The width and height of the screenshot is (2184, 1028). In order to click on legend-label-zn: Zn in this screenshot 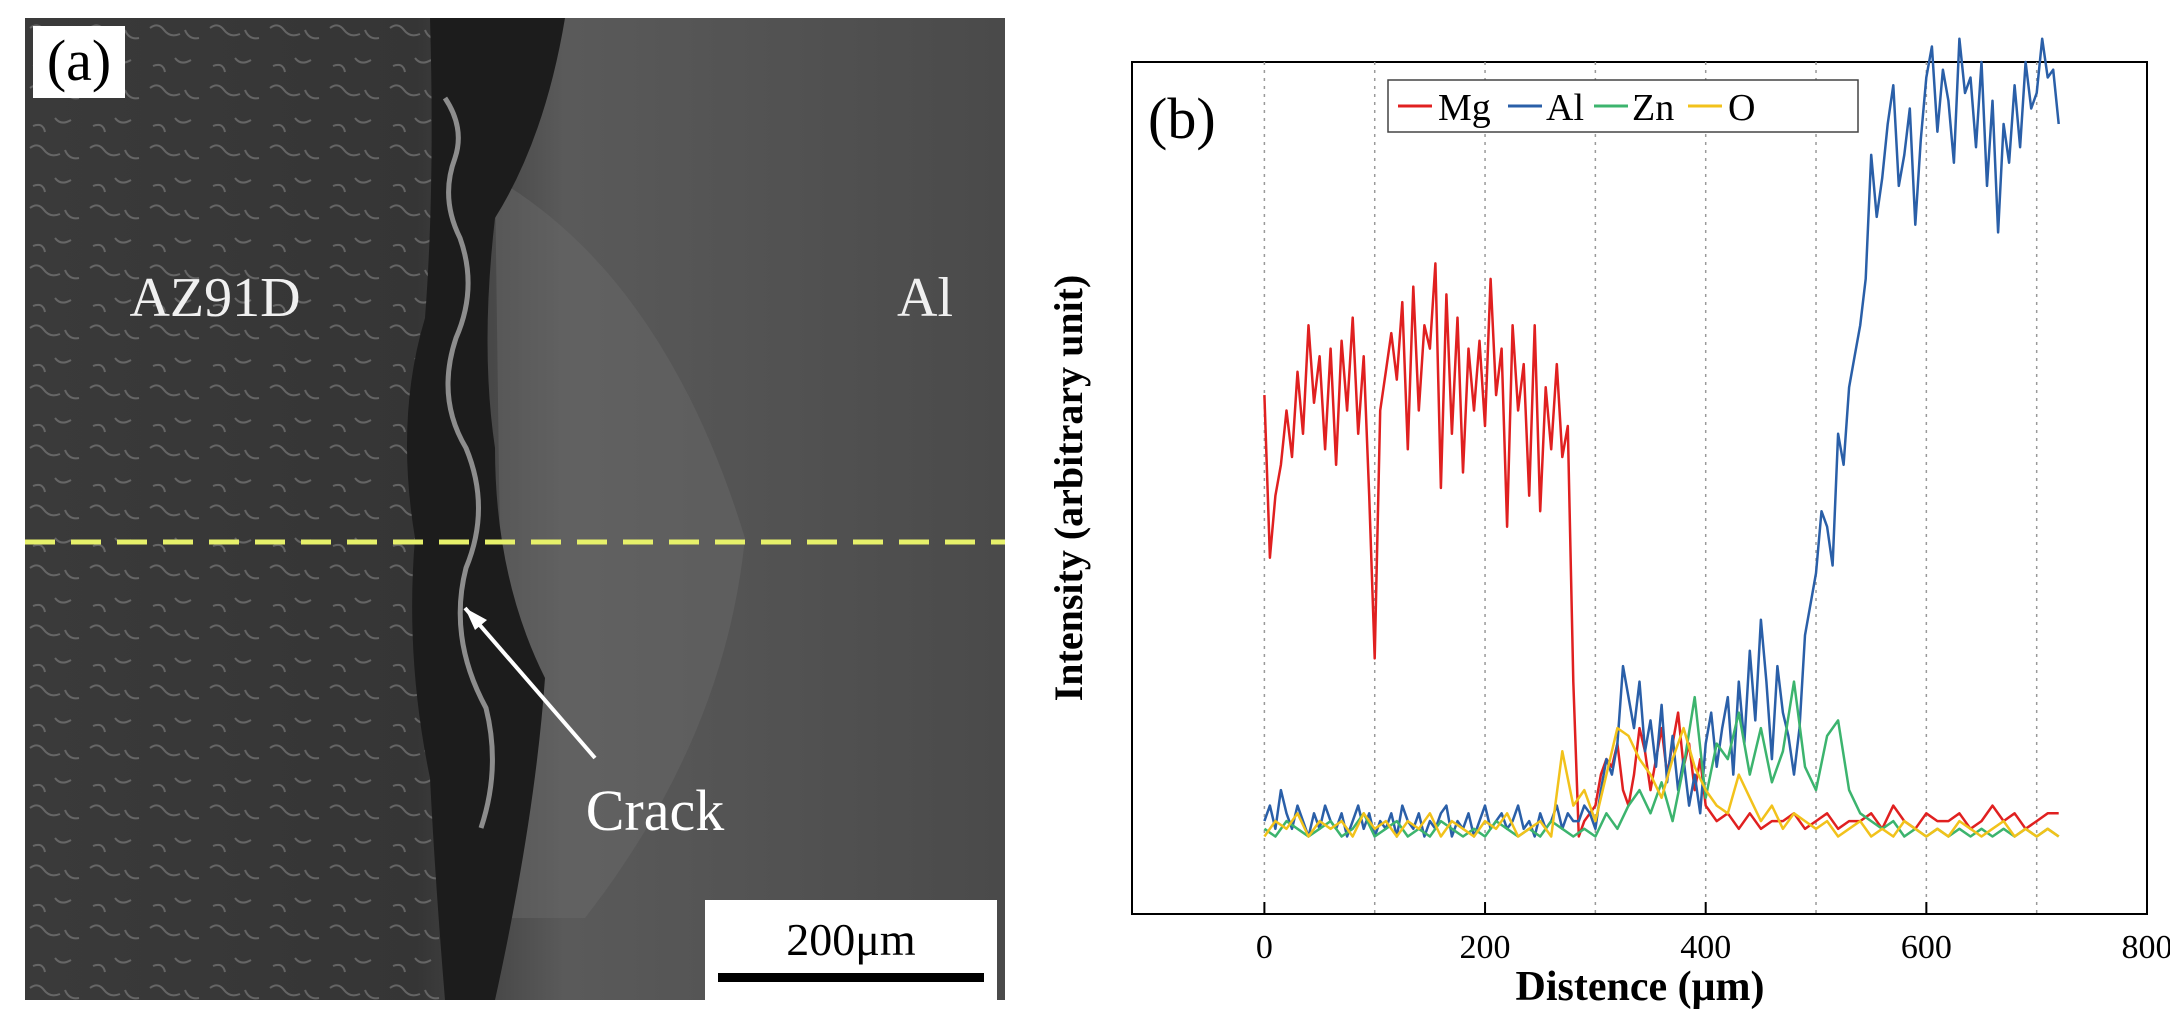, I will do `click(1653, 108)`.